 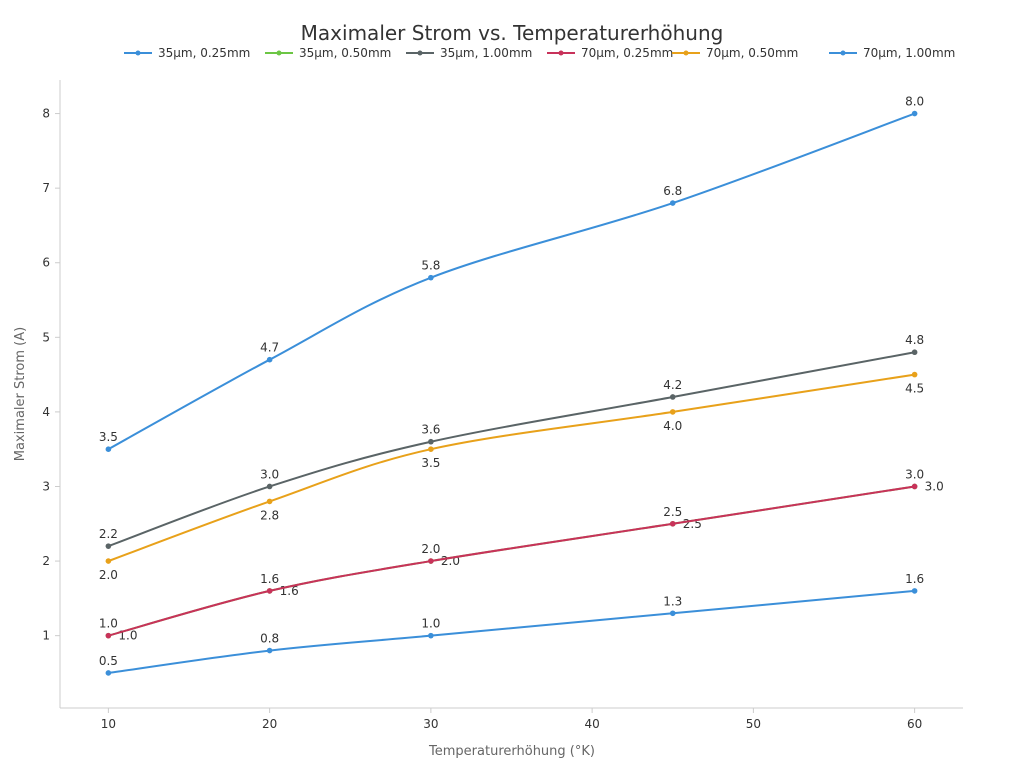 What do you see at coordinates (345, 53) in the screenshot?
I see `legend-label: 35µm, 0.50mm` at bounding box center [345, 53].